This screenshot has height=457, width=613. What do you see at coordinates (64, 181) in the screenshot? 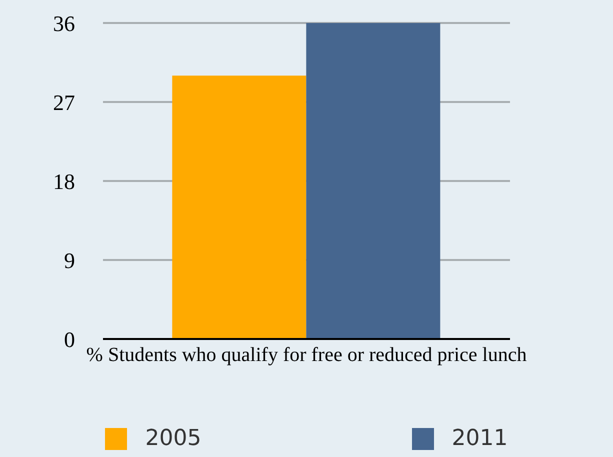
I see `y-tick-label: 18` at bounding box center [64, 181].